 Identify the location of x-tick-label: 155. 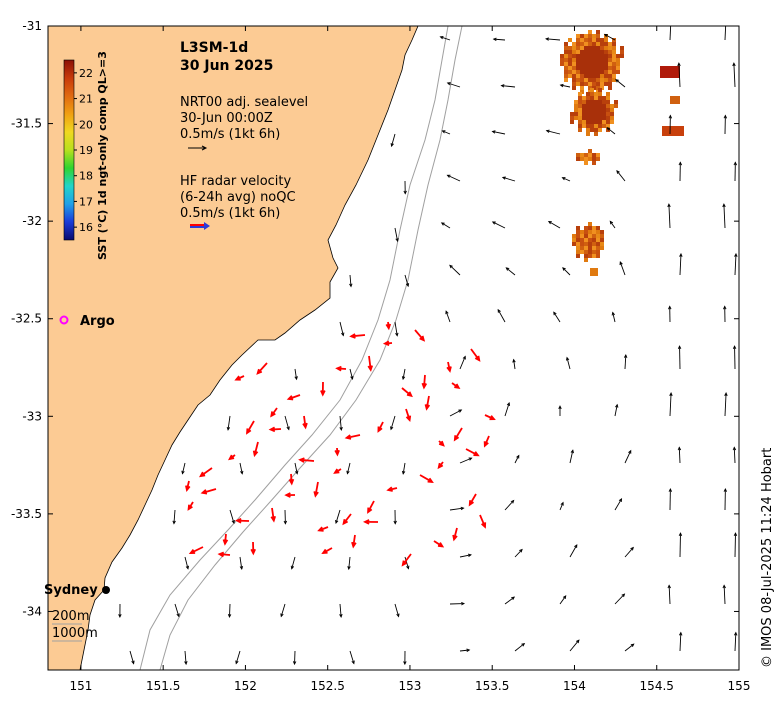
(739, 686).